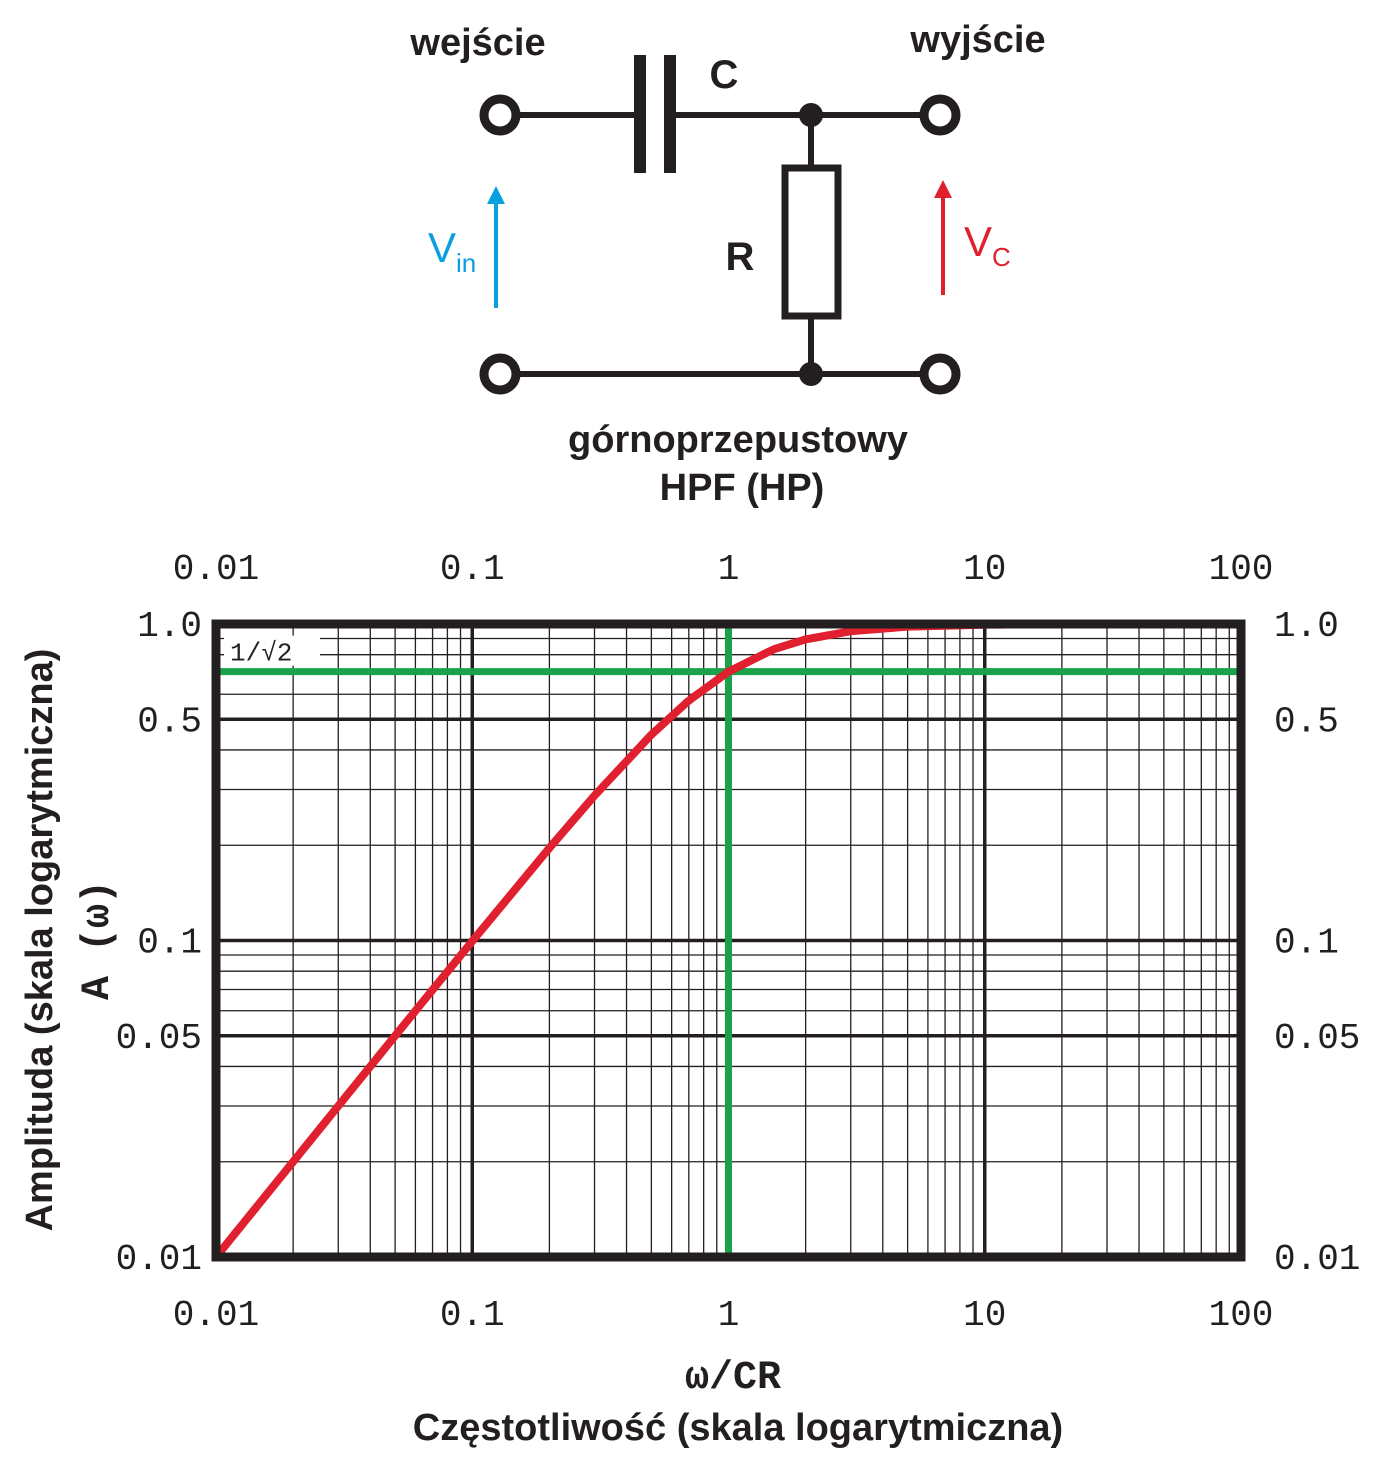 This screenshot has width=1380, height=1459. What do you see at coordinates (40, 940) in the screenshot?
I see `y-axis-title: Amplituda (skala logarytmicznа)` at bounding box center [40, 940].